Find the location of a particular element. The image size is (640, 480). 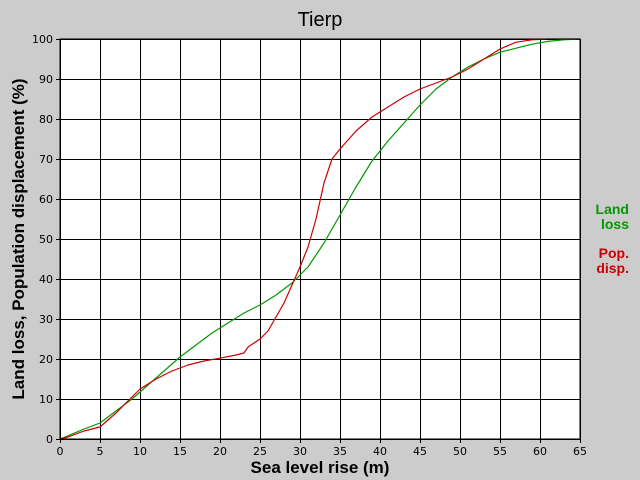

legend-pop-disp-line-1: disp. is located at coordinates (612, 268).